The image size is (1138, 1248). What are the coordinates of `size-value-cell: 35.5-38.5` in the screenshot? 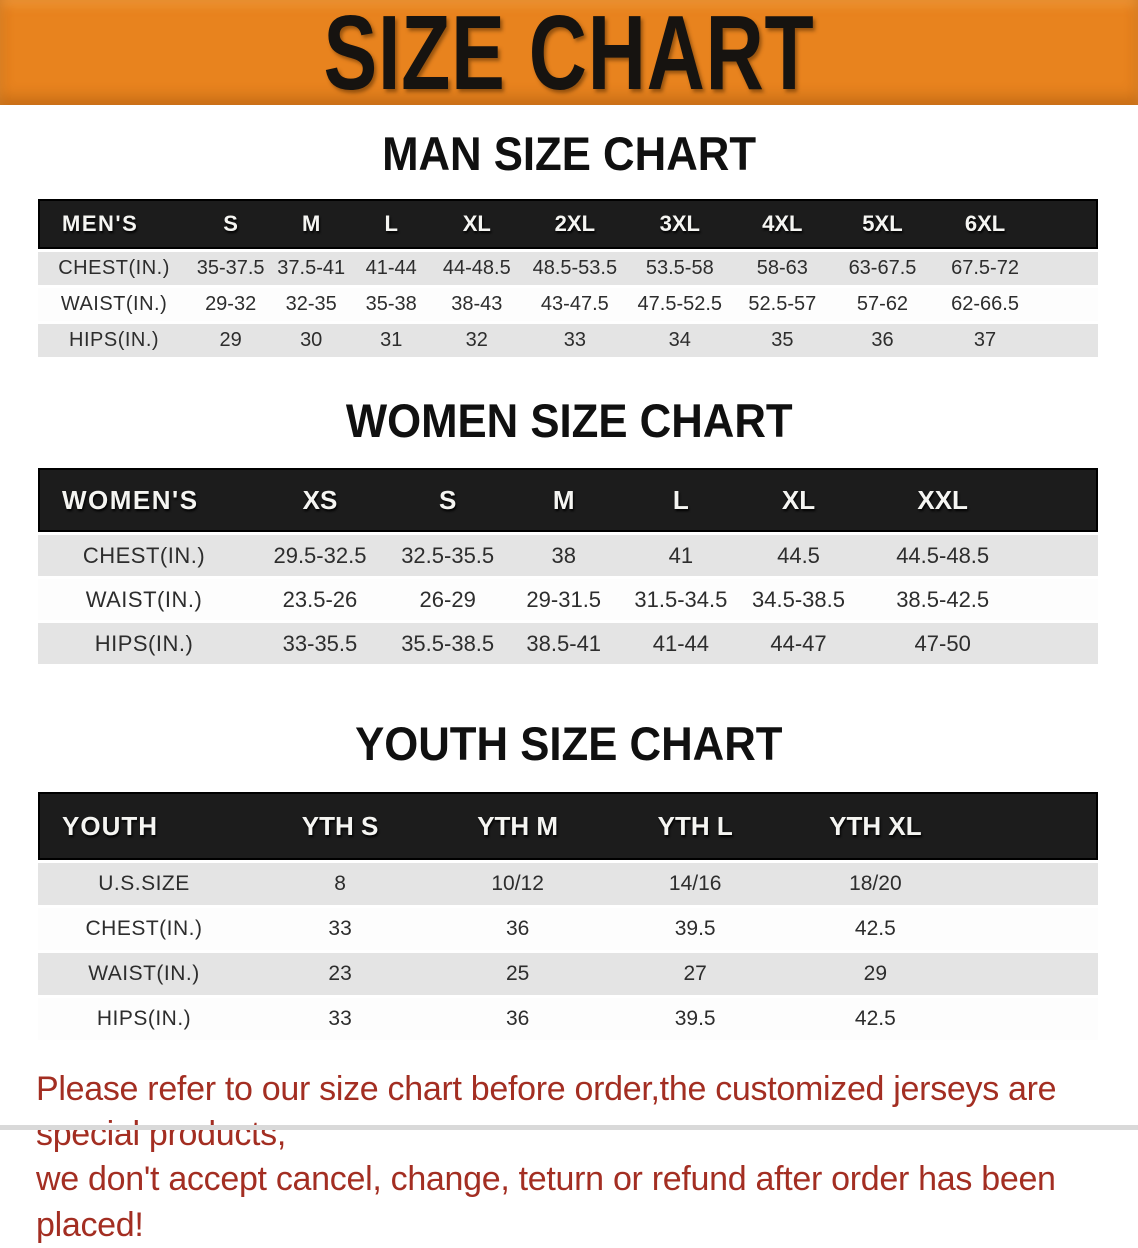 It's located at (447, 643).